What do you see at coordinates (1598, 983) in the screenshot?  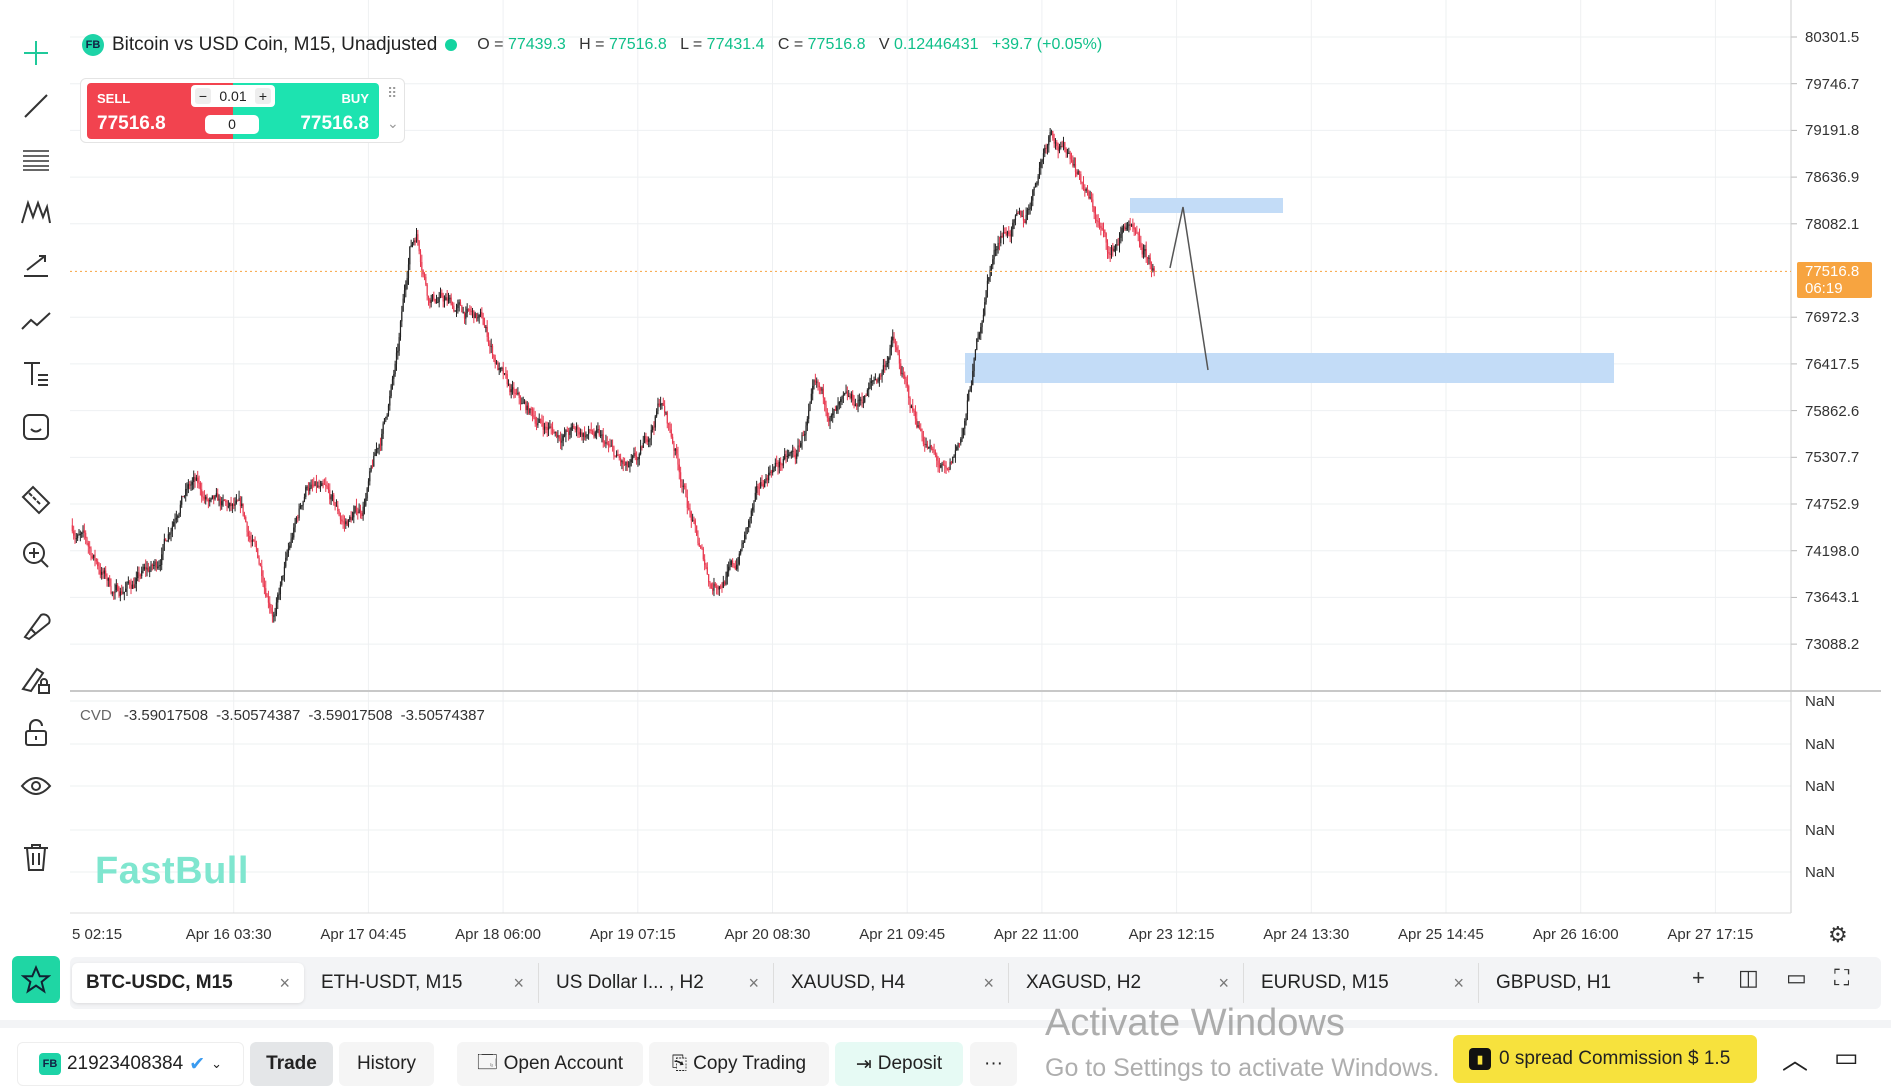 I see `chart-tab: GBPUSD, H1` at bounding box center [1598, 983].